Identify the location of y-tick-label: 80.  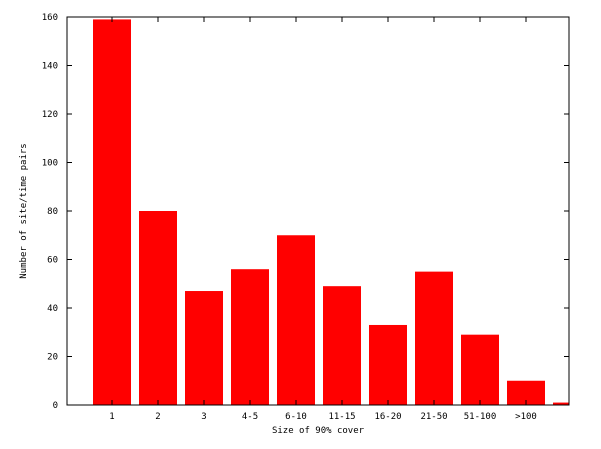
(52, 212).